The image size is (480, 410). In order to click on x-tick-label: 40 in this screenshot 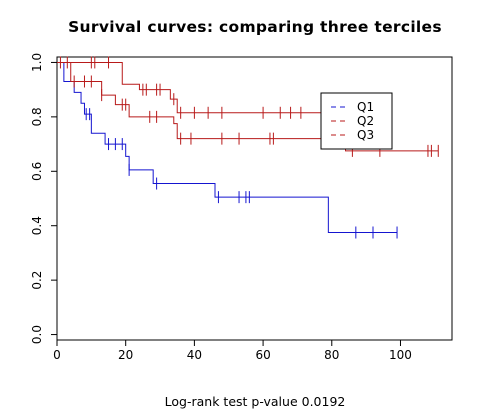, I will do `click(194, 355)`.